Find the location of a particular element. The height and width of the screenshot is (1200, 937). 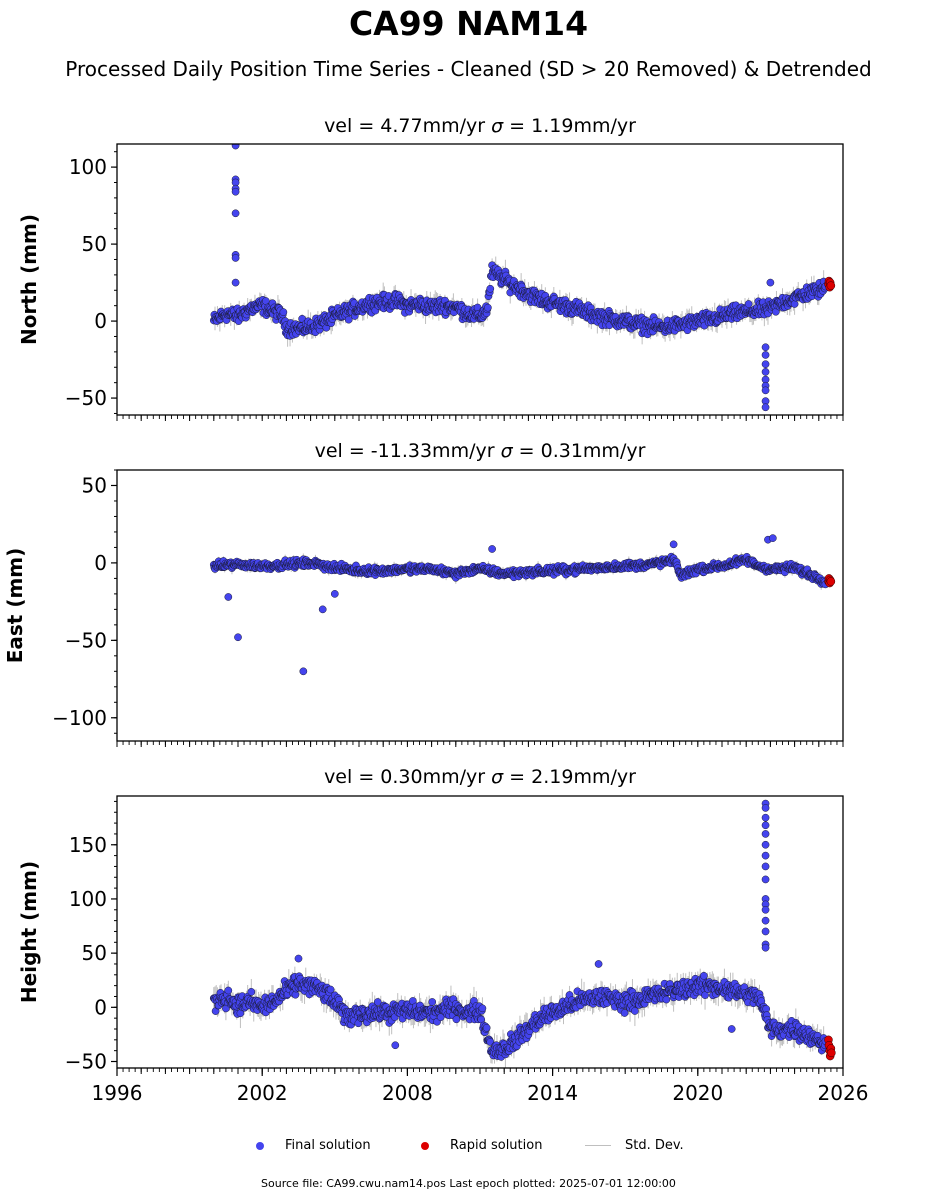

y-axis-label-north: North (mm) is located at coordinates (29, 279).